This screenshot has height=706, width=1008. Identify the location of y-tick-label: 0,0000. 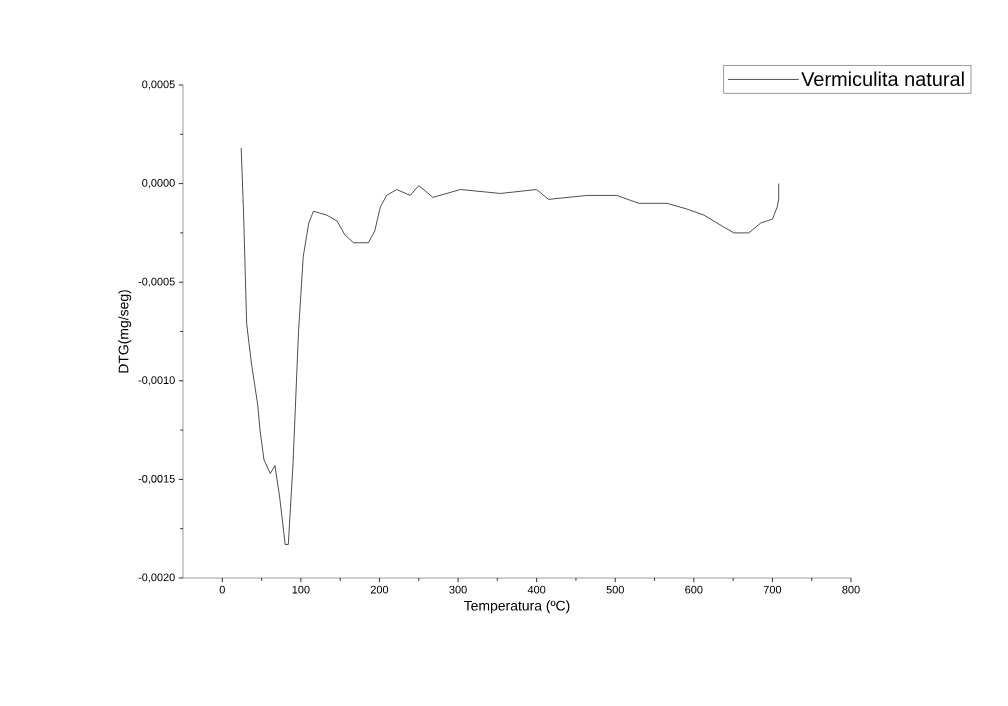
(158, 184).